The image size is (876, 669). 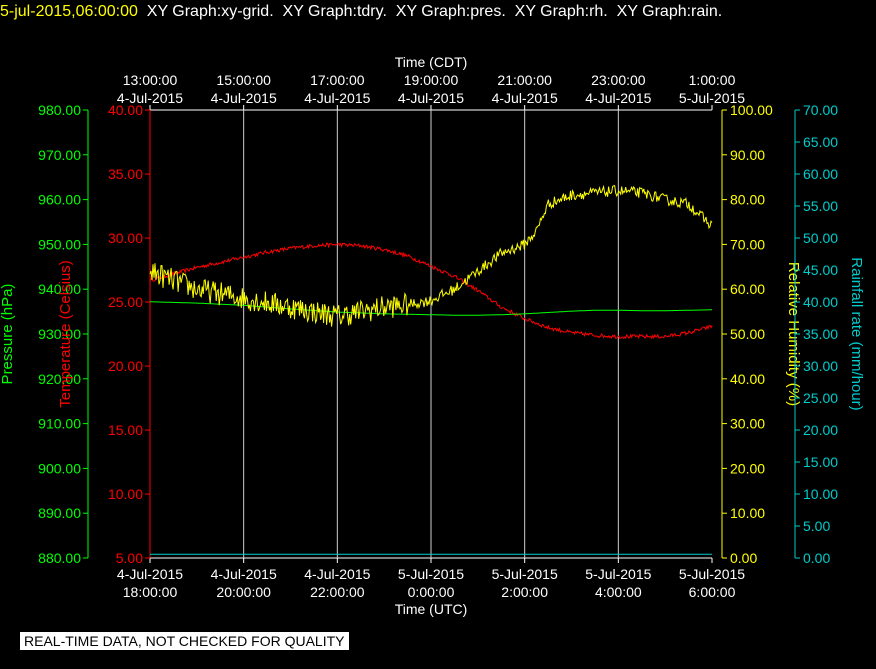 I want to click on x-bottom-tick-time: 18:00:00, so click(x=150, y=592).